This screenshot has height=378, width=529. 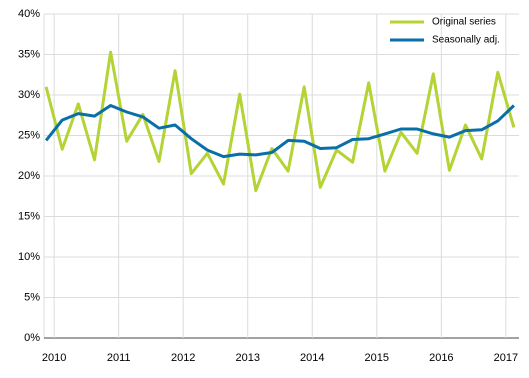 What do you see at coordinates (29, 95) in the screenshot?
I see `y-tick-label: 30%` at bounding box center [29, 95].